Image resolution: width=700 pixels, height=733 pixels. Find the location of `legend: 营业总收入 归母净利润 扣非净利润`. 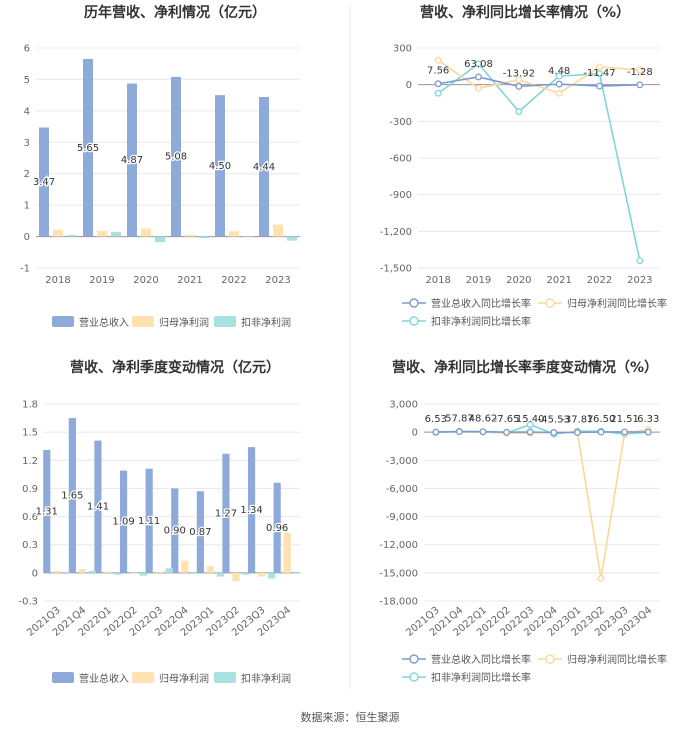

legend: 营业总收入 归母净利润 扣非净利润 is located at coordinates (171, 678).